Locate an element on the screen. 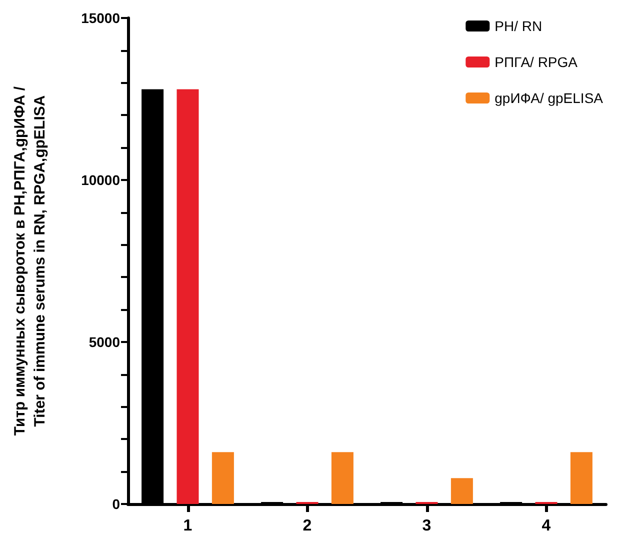  y-axis-title: Титр иммунных сывороток в РН,РПГА,gpИФА / Titer of immune serums in RN, RPGA,gpELISA is located at coordinates (30, 261).